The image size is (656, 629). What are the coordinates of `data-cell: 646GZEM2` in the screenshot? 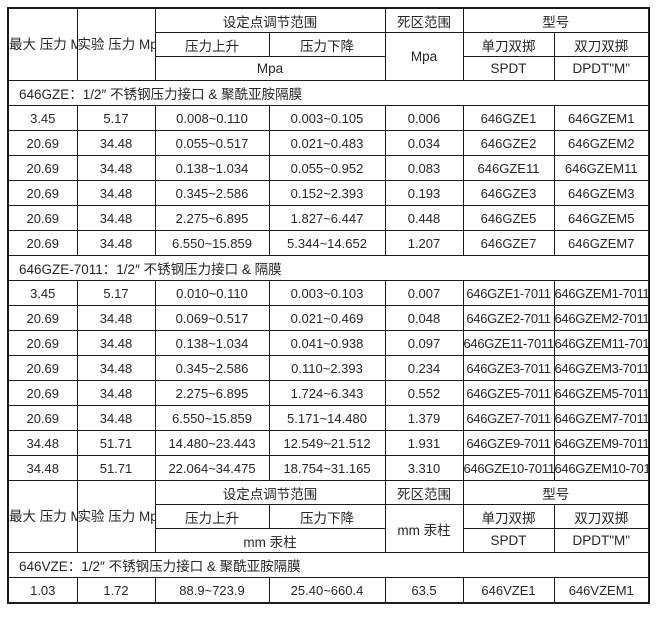 It's located at (601, 143).